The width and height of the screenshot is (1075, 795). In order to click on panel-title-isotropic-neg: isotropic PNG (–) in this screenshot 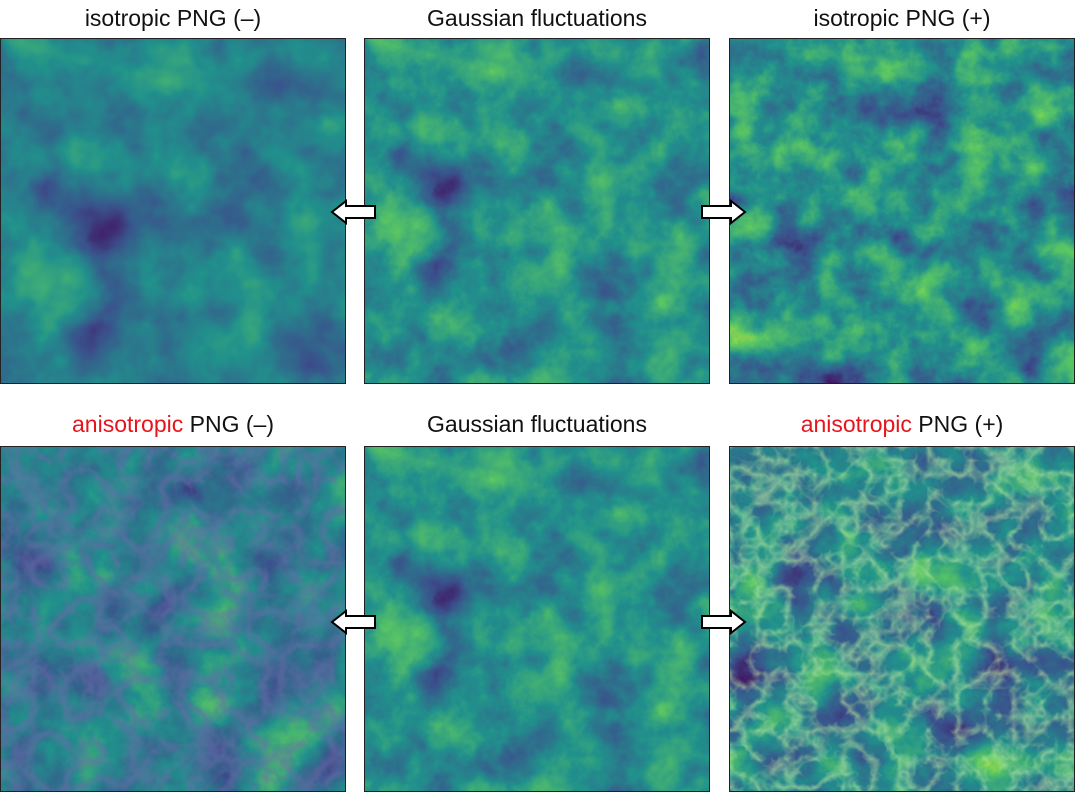, I will do `click(173, 18)`.